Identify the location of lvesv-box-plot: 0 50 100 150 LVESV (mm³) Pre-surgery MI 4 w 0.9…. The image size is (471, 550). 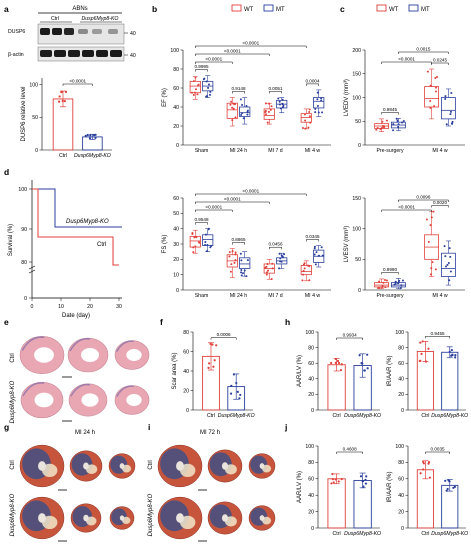
(404, 247).